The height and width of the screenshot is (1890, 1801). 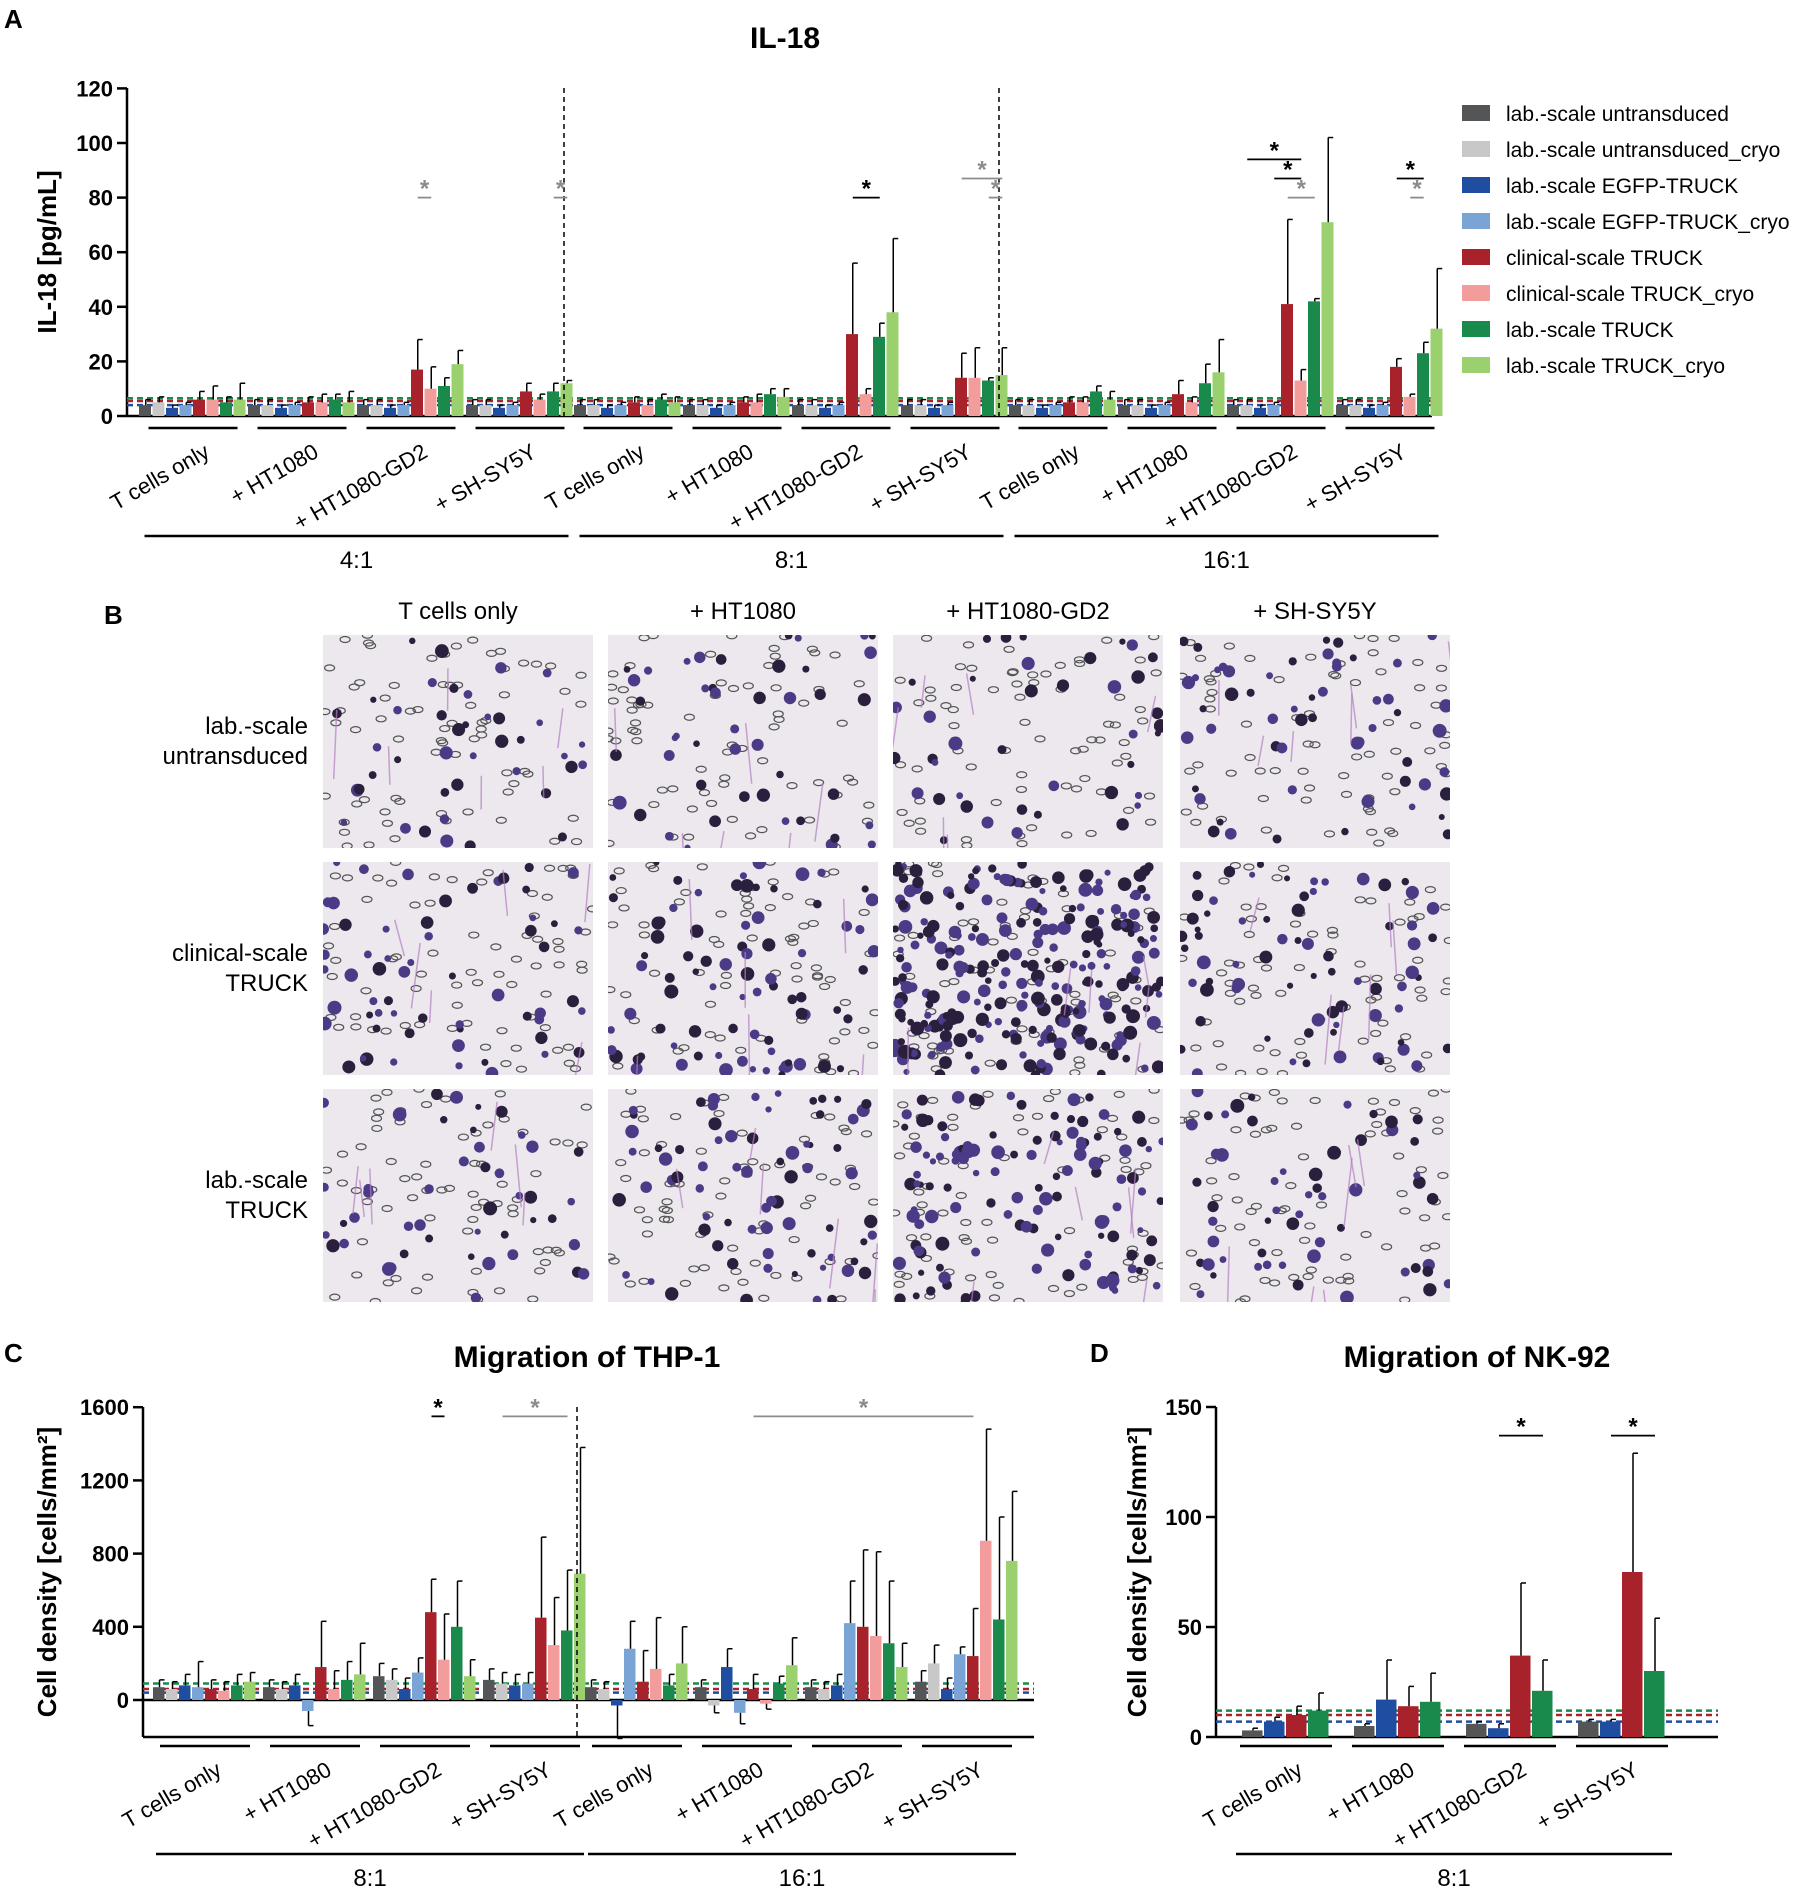 I want to click on significance-star: *, so click(x=1275, y=150).